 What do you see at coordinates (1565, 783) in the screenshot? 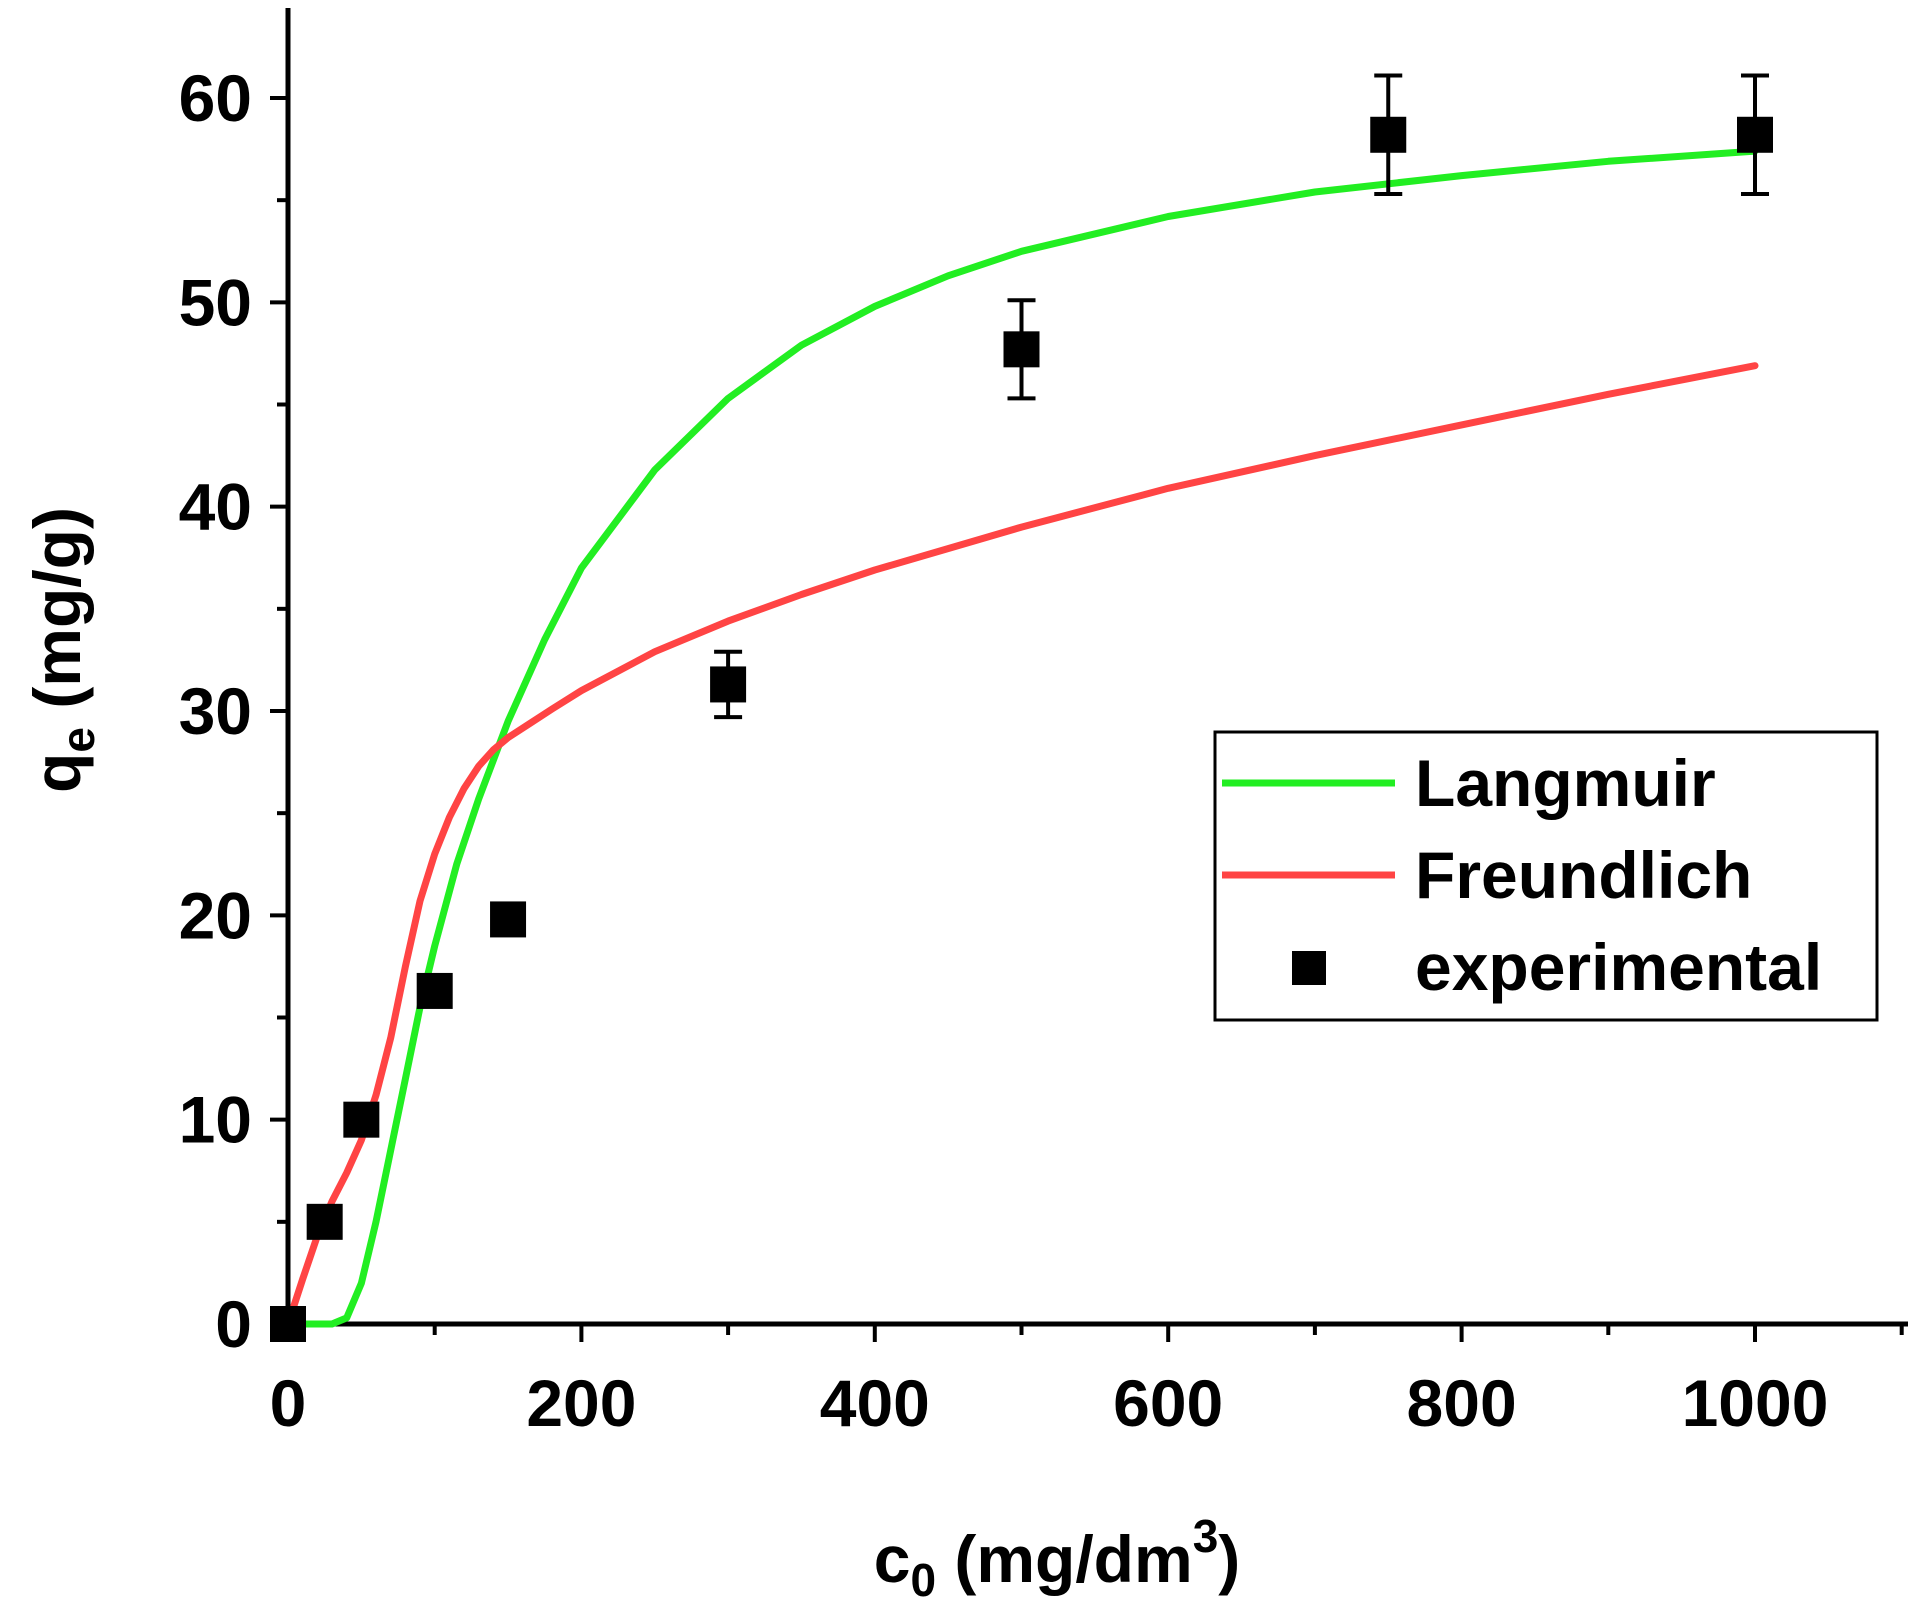
I see `legend-label-langmuir: Langmuir` at bounding box center [1565, 783].